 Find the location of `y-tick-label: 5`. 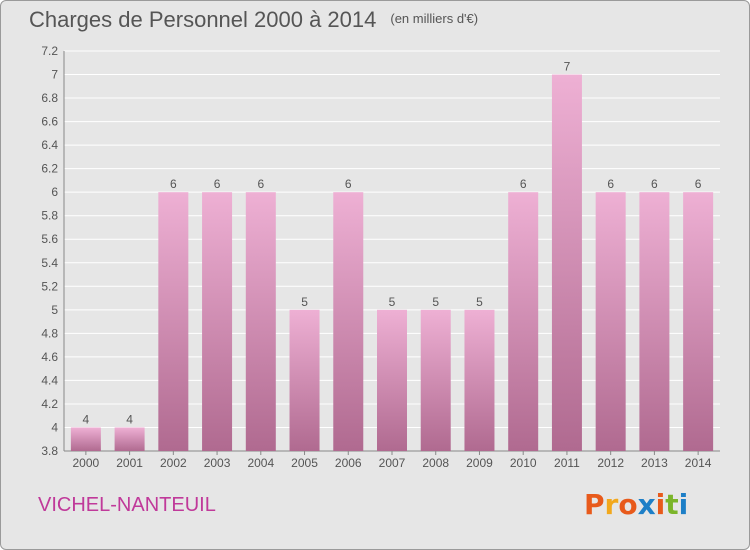

y-tick-label: 5 is located at coordinates (54, 310).